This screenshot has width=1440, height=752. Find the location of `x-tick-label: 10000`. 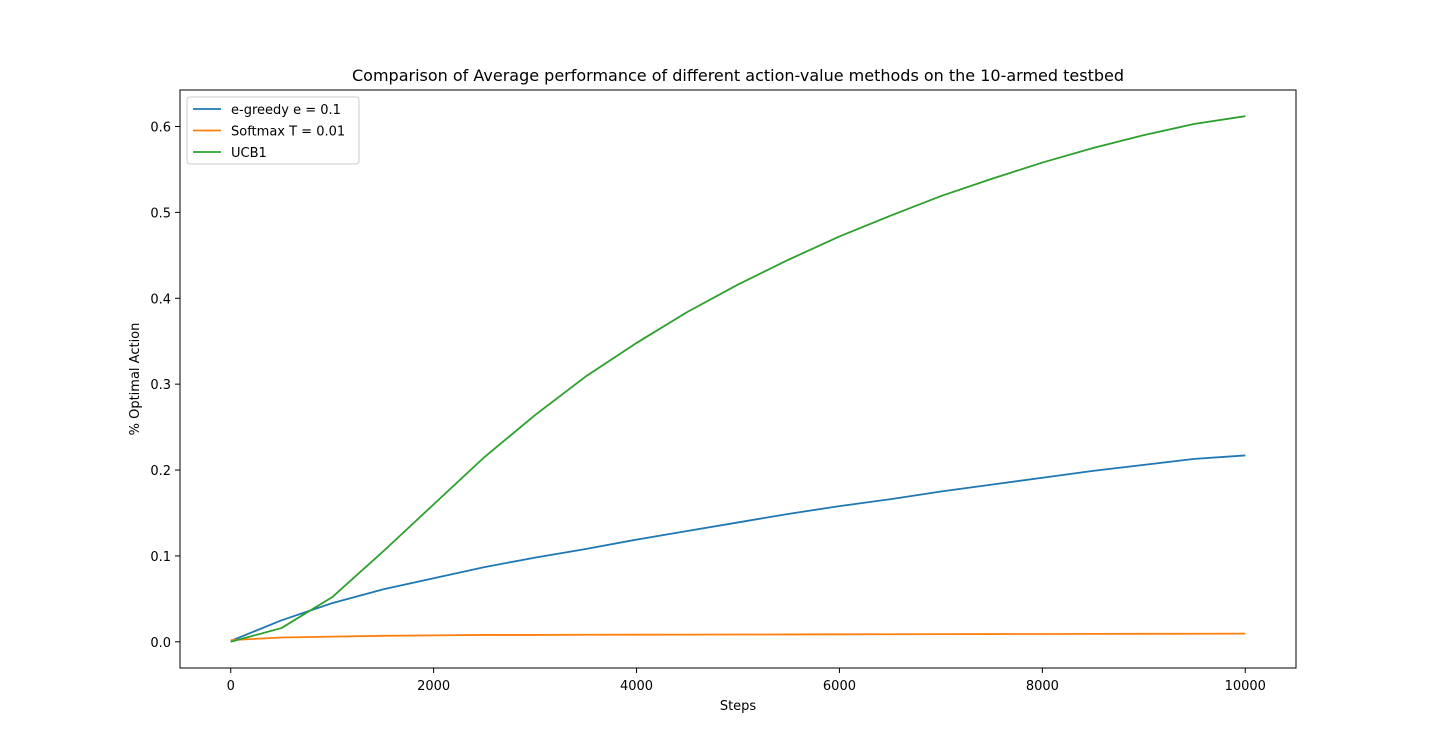

x-tick-label: 10000 is located at coordinates (1245, 686).